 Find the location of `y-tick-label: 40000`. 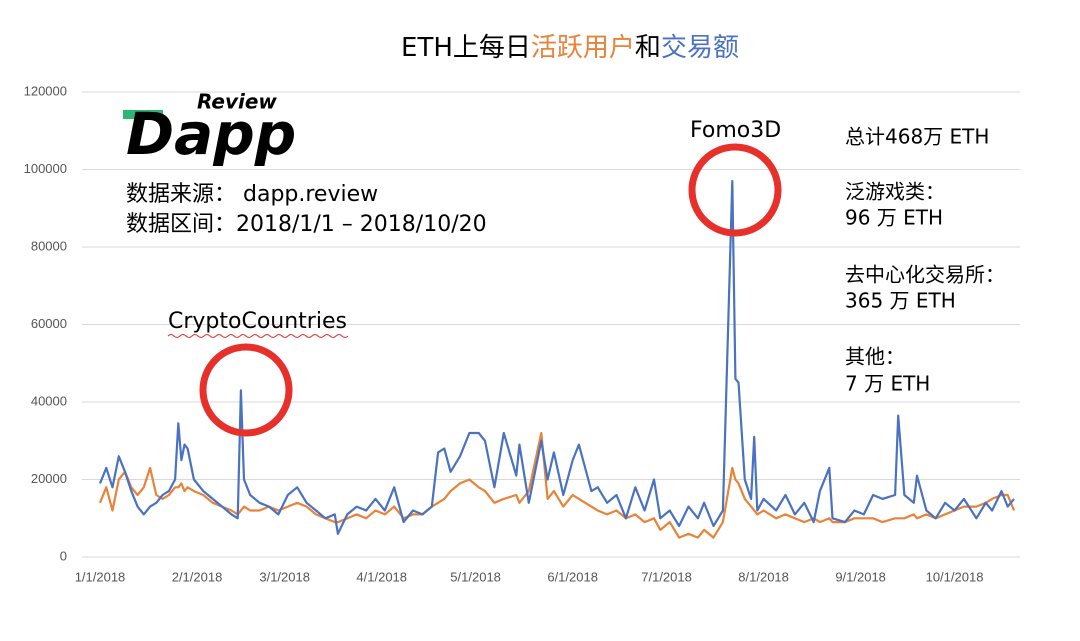

y-tick-label: 40000 is located at coordinates (49, 400).